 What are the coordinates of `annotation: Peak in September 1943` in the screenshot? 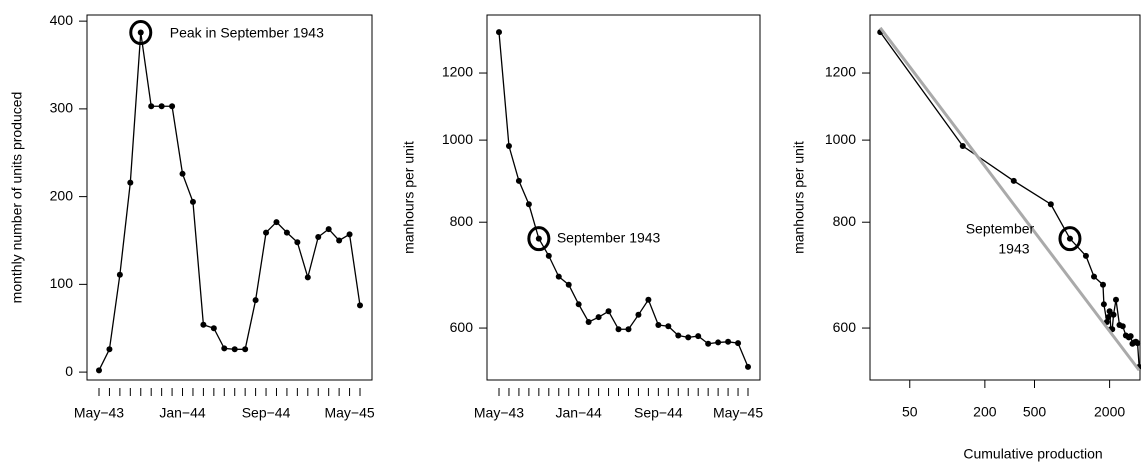 It's located at (247, 32).